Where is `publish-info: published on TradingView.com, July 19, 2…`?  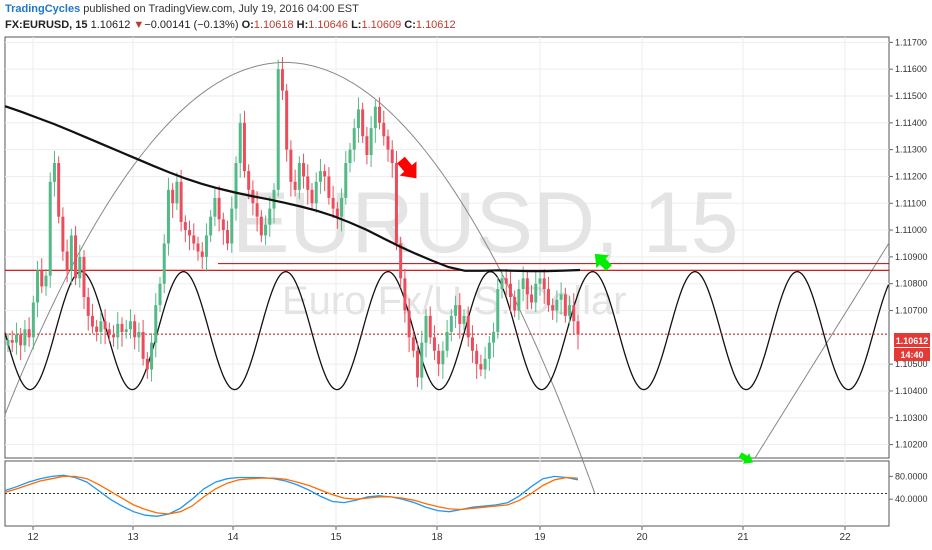 publish-info: published on TradingView.com, July 19, 2… is located at coordinates (219, 9).